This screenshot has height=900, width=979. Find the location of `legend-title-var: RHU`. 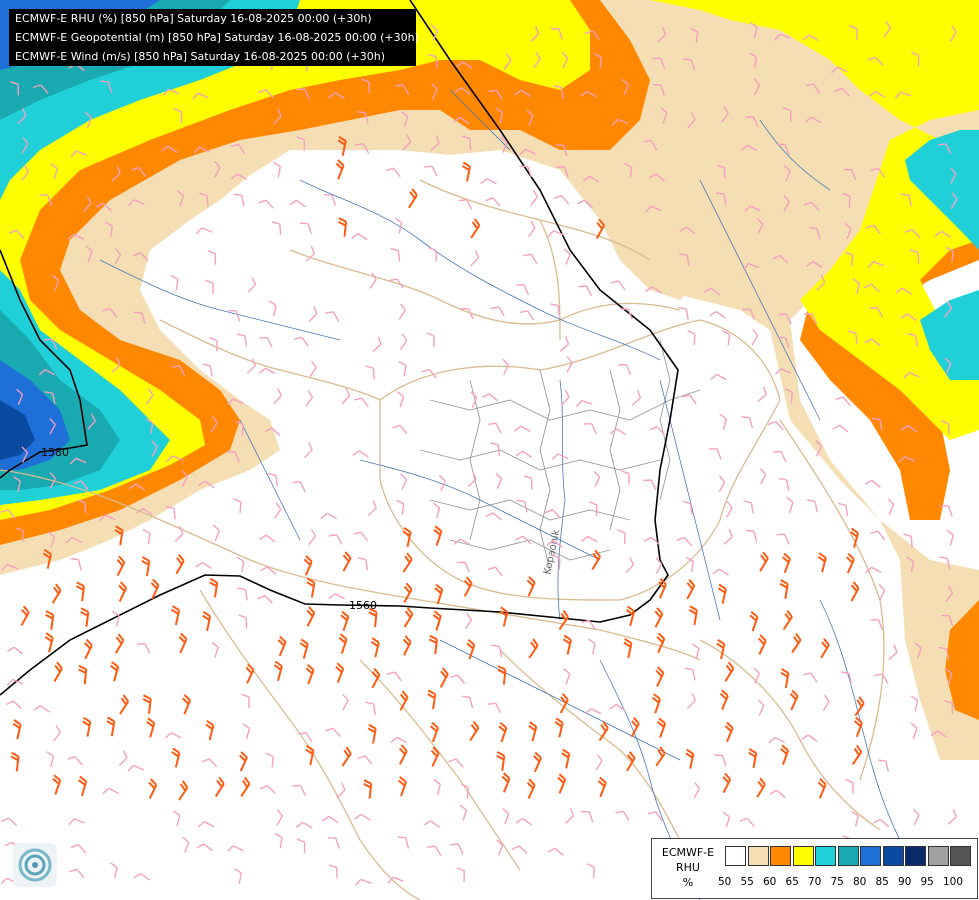

legend-title-var: RHU is located at coordinates (688, 867).